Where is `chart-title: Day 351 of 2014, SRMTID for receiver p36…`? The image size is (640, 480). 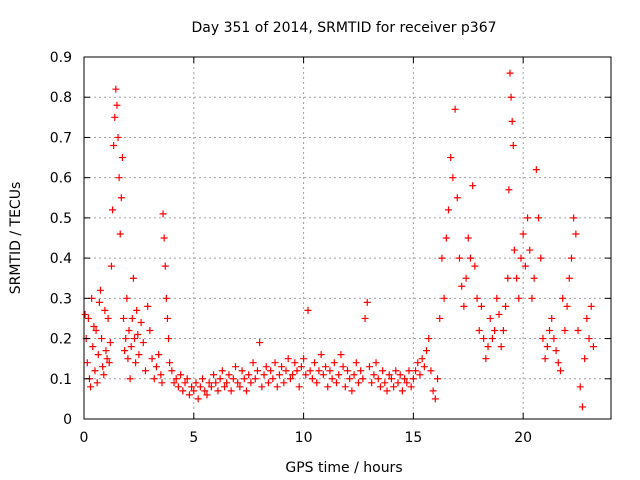 chart-title: Day 351 of 2014, SRMTID for receiver p36… is located at coordinates (343, 28).